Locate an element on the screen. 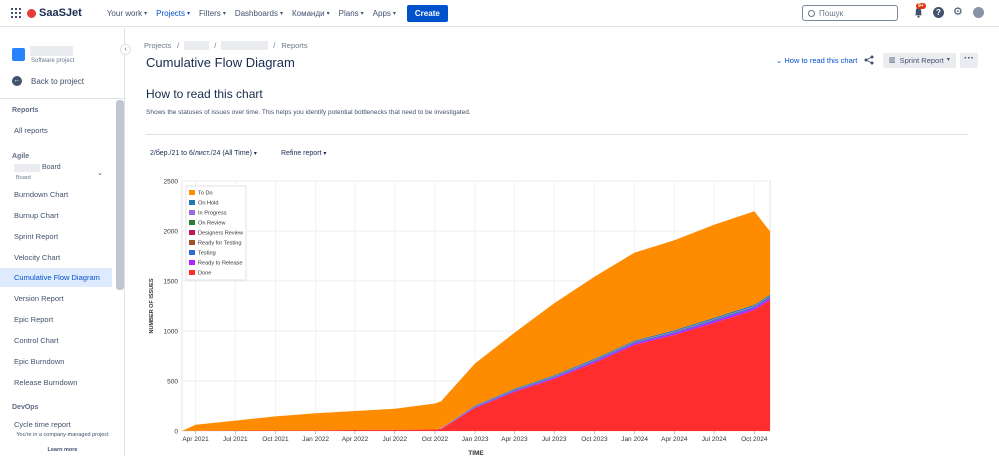  settings-gear-icon: ⚙ is located at coordinates (958, 12).